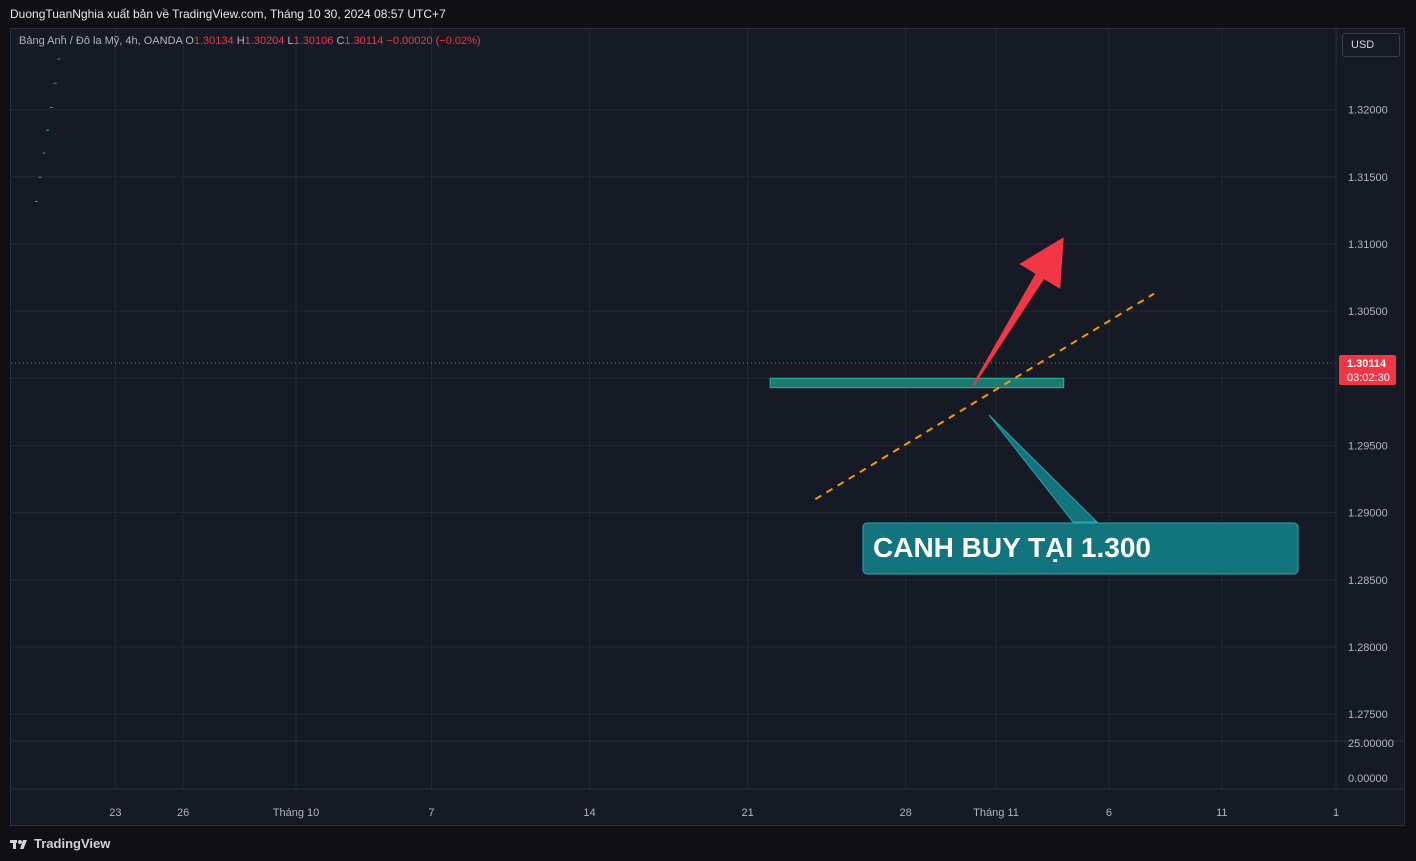 Image resolution: width=1416 pixels, height=861 pixels. What do you see at coordinates (1367, 364) in the screenshot?
I see `price-badge-price: 1.30114` at bounding box center [1367, 364].